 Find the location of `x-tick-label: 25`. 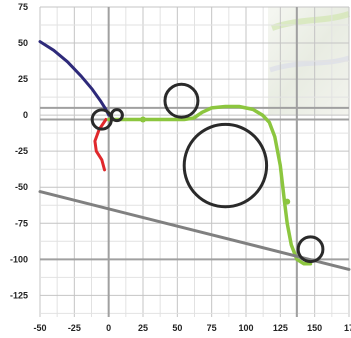

x-tick-label: 25 is located at coordinates (143, 328).